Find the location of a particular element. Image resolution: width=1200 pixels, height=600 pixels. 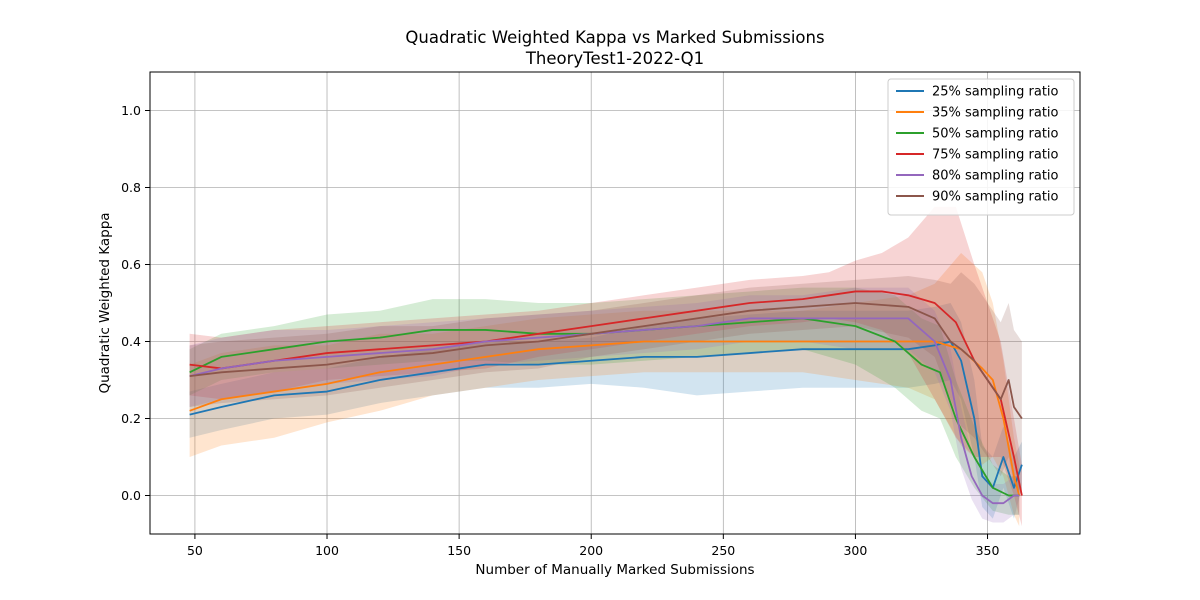

legend-label-6: 90% sampling ratio is located at coordinates (995, 197).